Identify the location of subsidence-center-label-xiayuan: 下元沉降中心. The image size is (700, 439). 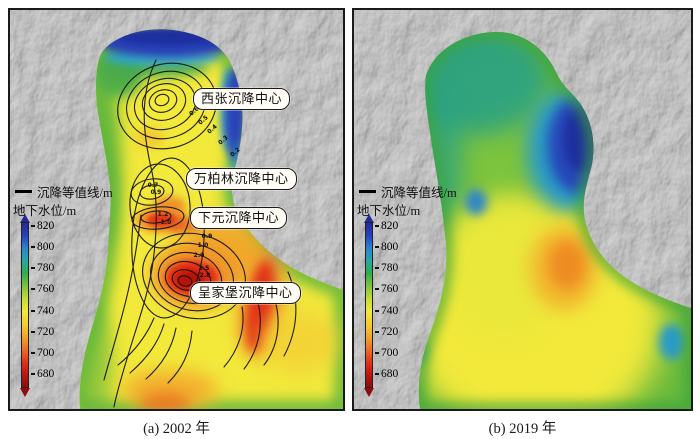
(239, 218).